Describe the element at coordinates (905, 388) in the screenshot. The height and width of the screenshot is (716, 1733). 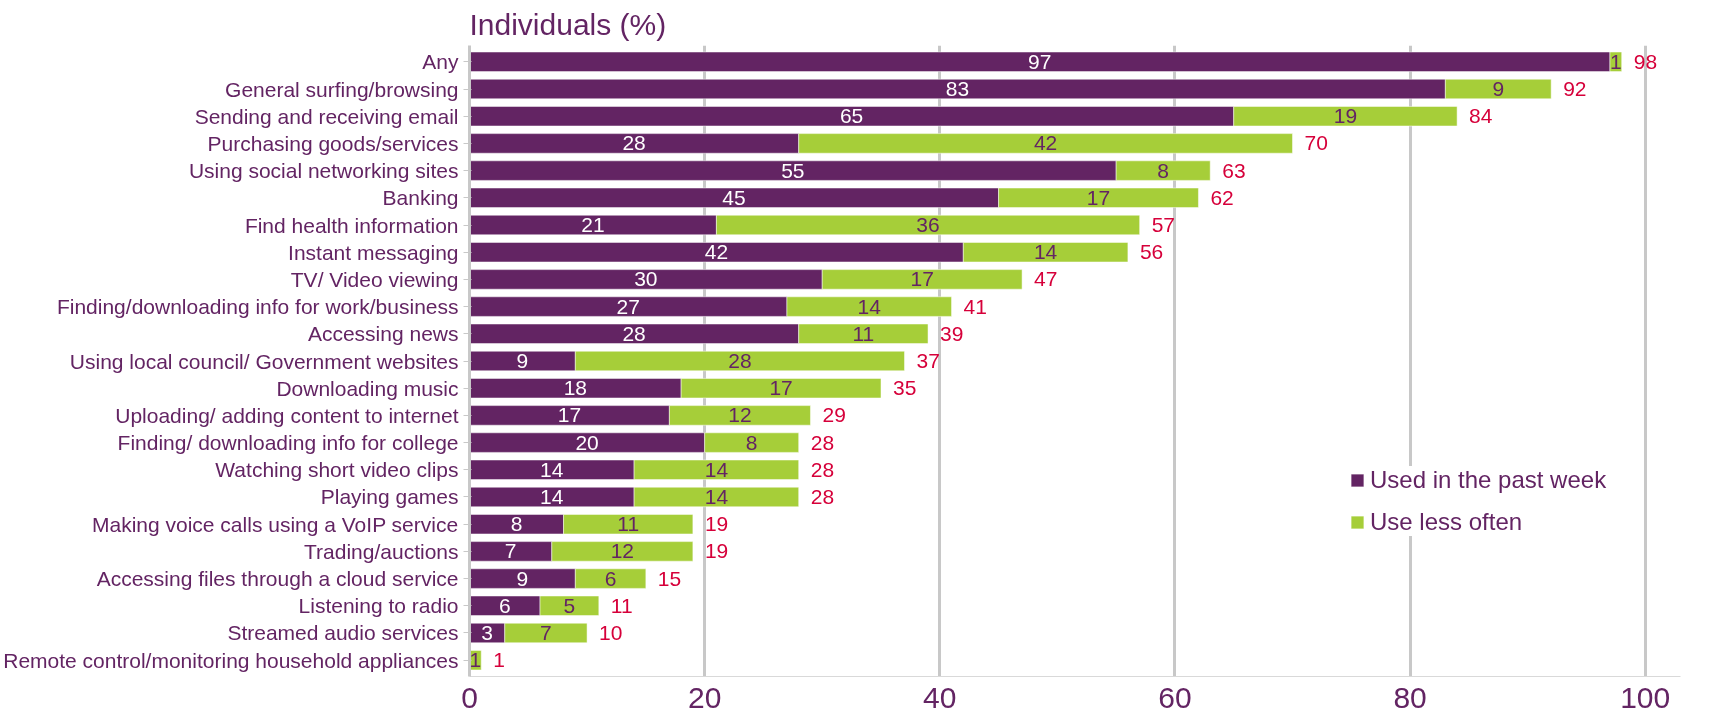
I see `total-label: 35` at that location.